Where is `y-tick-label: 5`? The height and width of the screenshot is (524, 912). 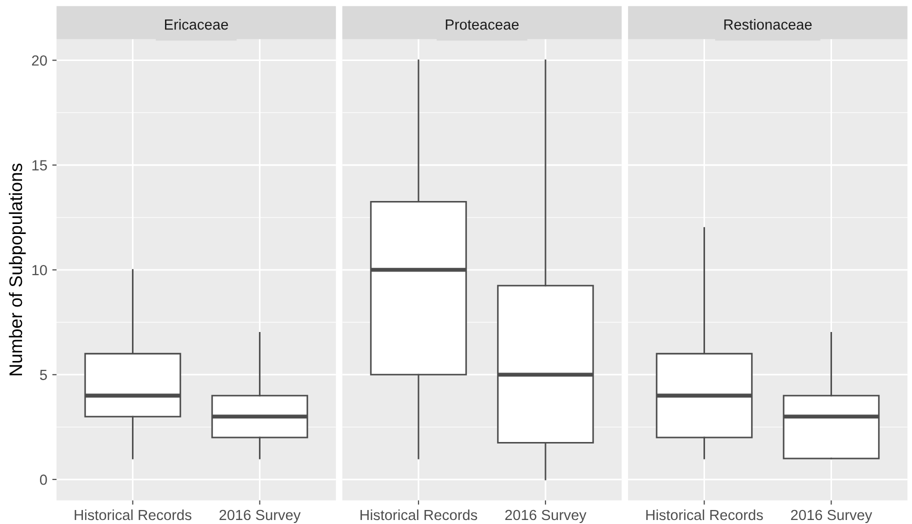
y-tick-label: 5 is located at coordinates (43, 375).